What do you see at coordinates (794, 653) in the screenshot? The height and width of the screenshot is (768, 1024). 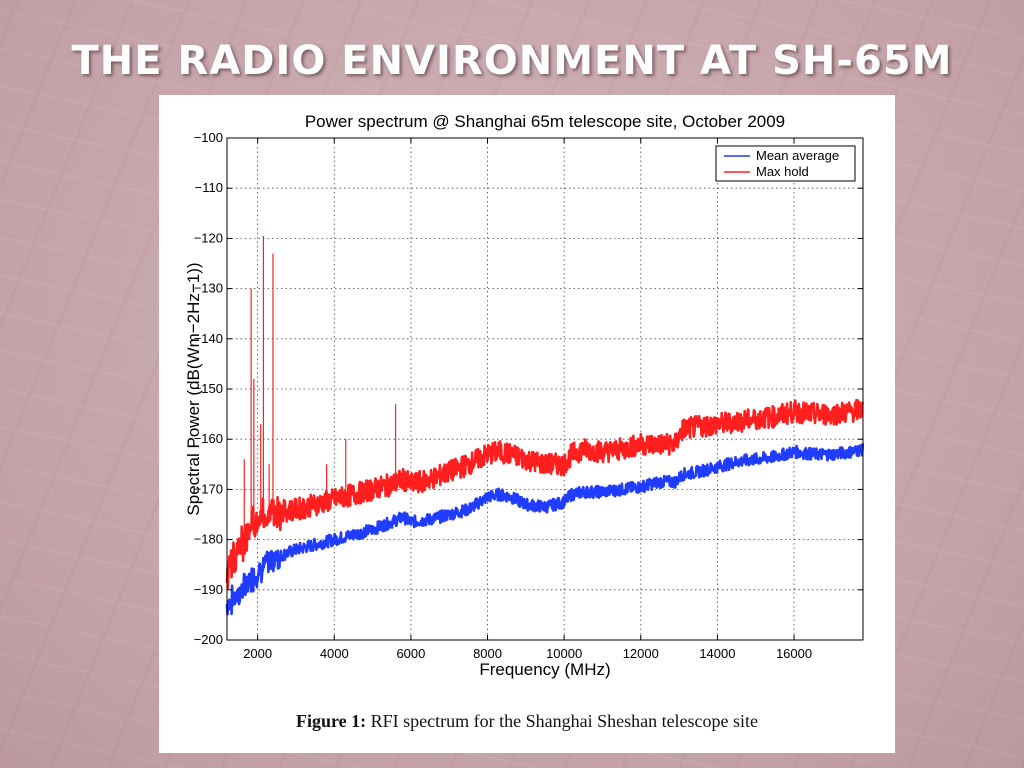 I see `x-tick-label: 16000` at bounding box center [794, 653].